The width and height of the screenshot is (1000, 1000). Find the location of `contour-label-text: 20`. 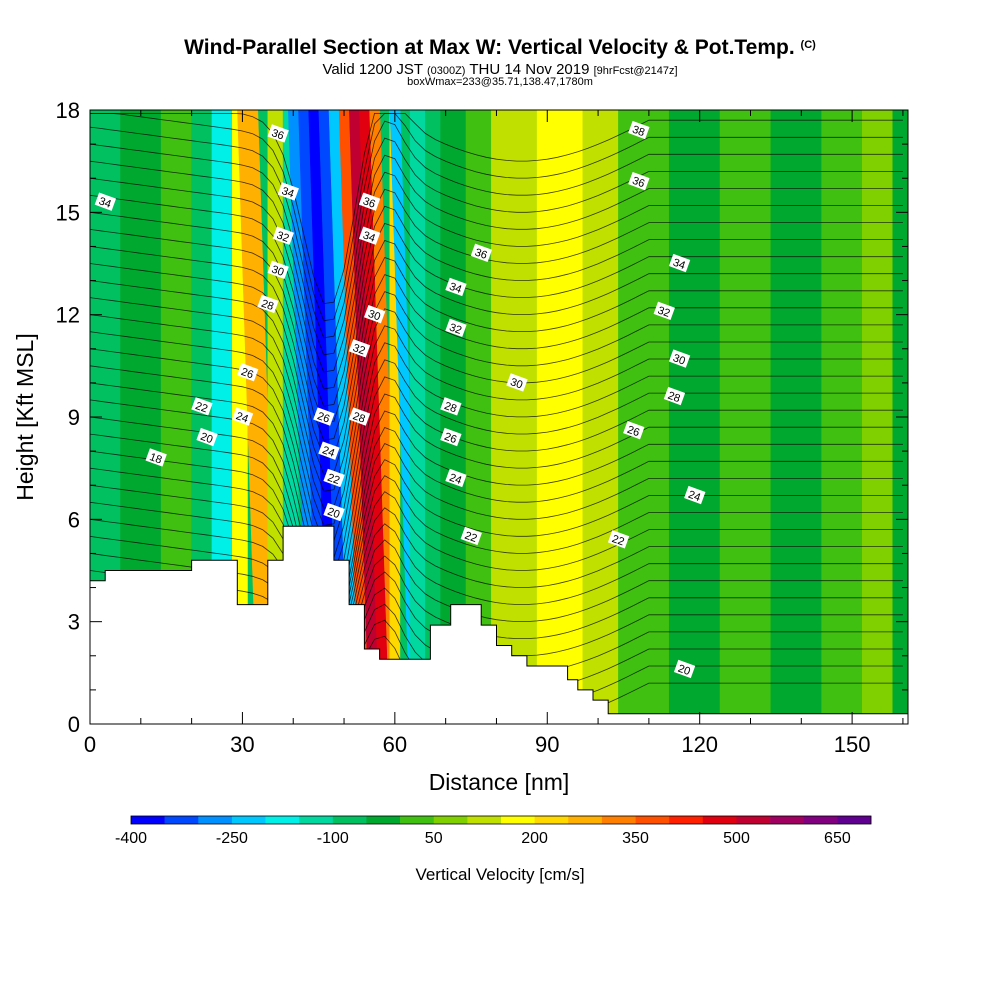

contour-label-text: 20 is located at coordinates (334, 513).